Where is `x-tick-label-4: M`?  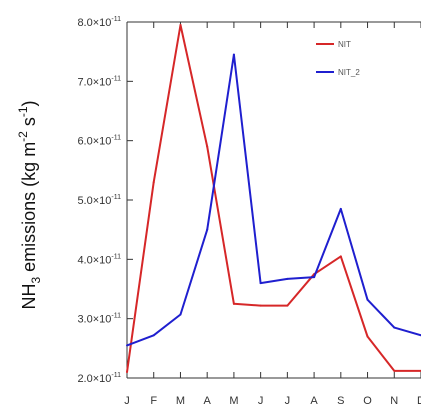
x-tick-label-4: M is located at coordinates (233, 401).